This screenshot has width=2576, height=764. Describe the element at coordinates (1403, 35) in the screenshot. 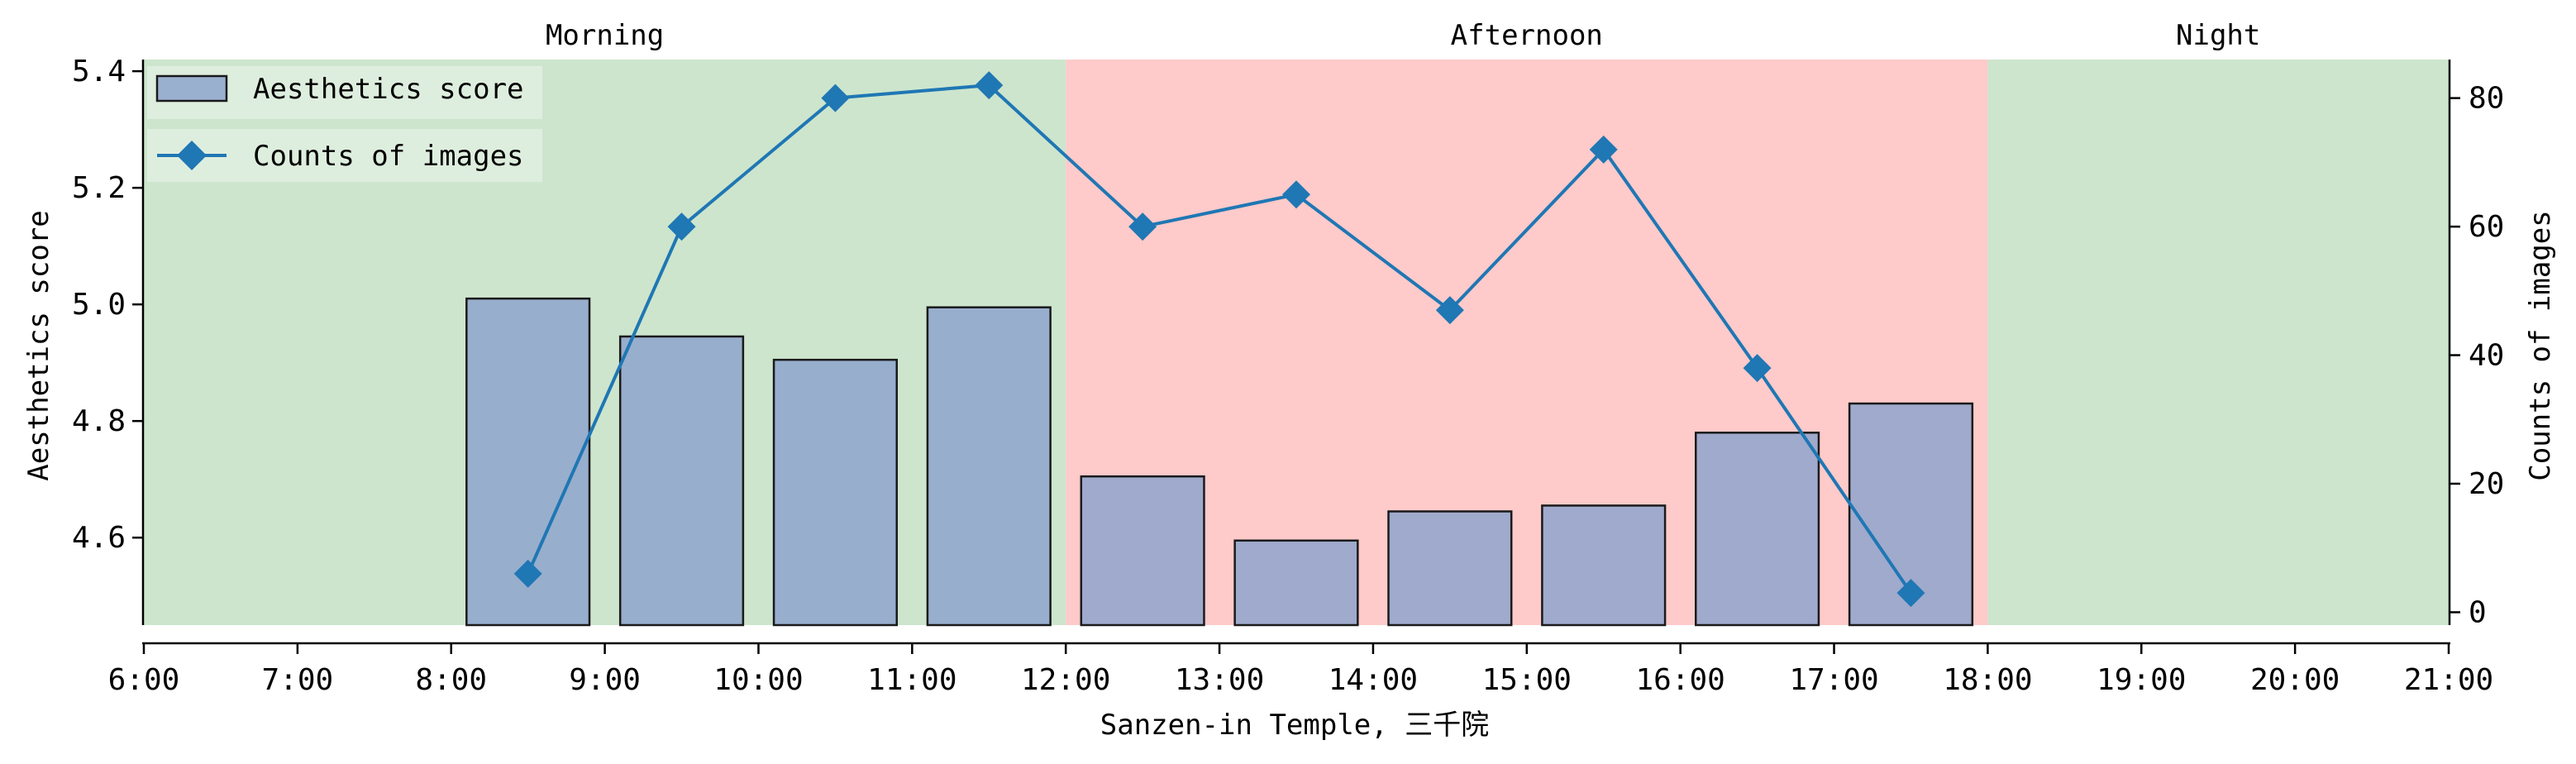

I see `period-labels: Morning Afternoon Night` at that location.